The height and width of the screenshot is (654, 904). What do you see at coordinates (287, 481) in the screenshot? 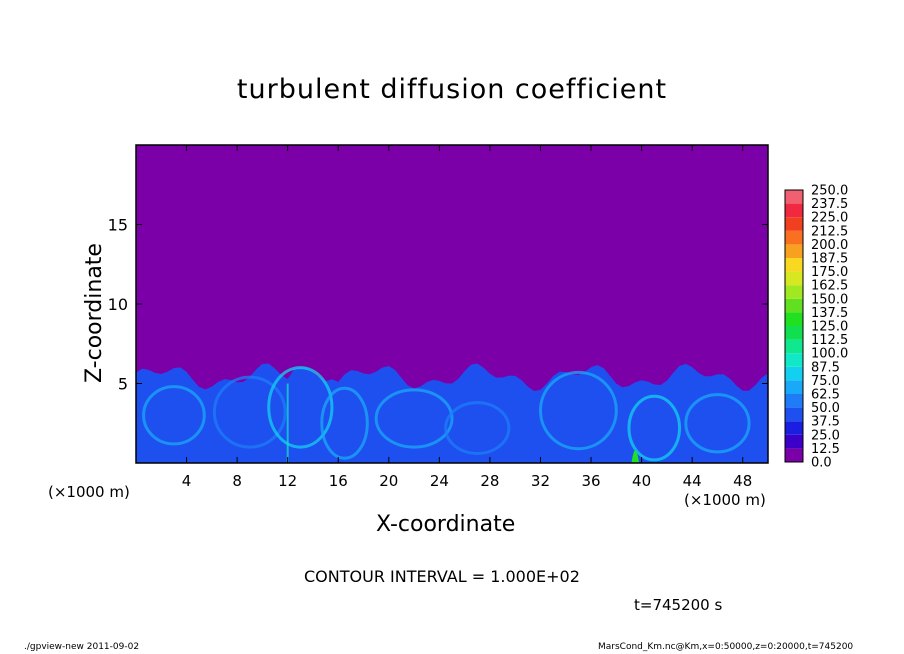
I see `x-tick-label-12: 12` at bounding box center [287, 481].